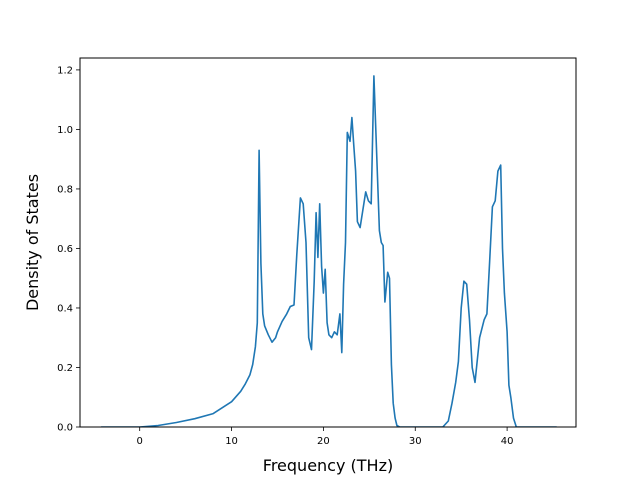  Describe the element at coordinates (507, 441) in the screenshot. I see `x-tick-label: 40` at that location.